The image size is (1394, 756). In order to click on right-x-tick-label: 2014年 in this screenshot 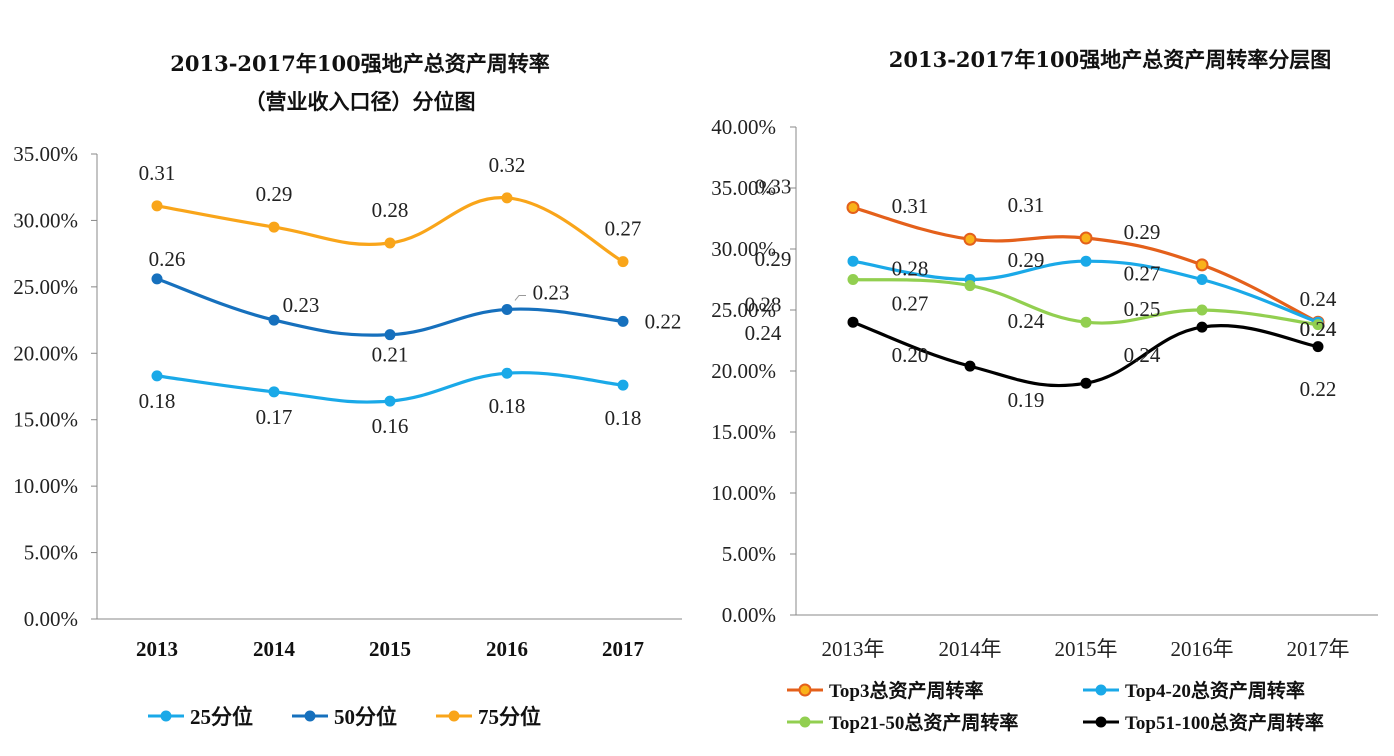, I will do `click(970, 649)`.